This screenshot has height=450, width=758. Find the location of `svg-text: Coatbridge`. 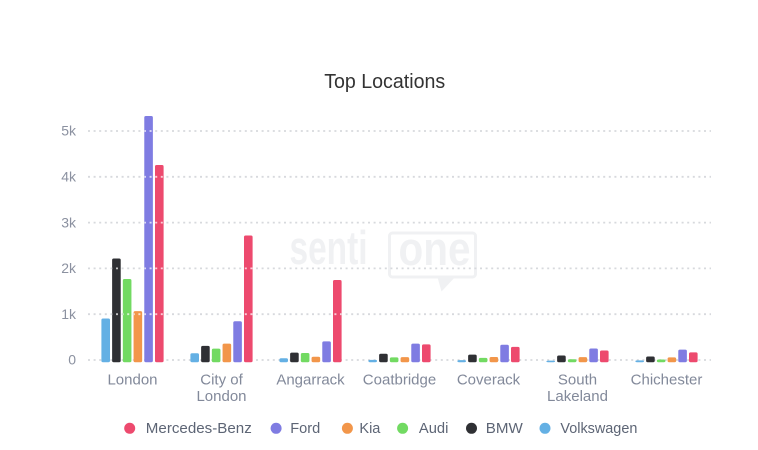

svg-text: Coatbridge is located at coordinates (399, 379).